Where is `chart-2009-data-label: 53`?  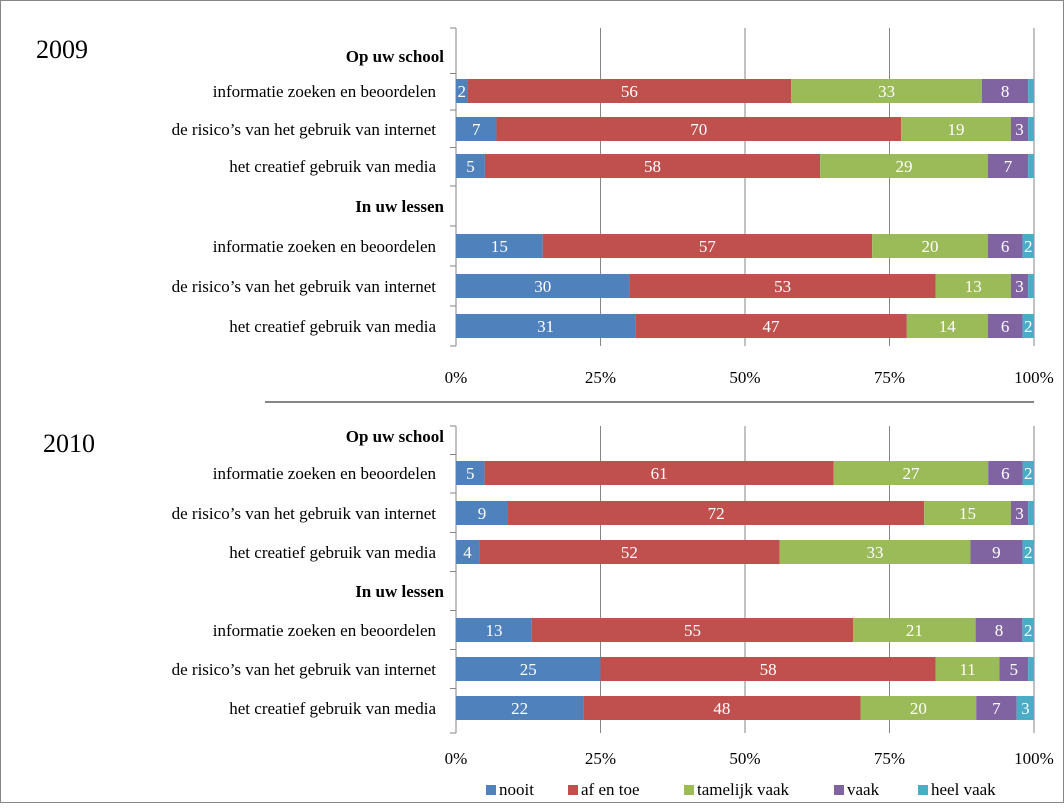
chart-2009-data-label: 53 is located at coordinates (782, 286).